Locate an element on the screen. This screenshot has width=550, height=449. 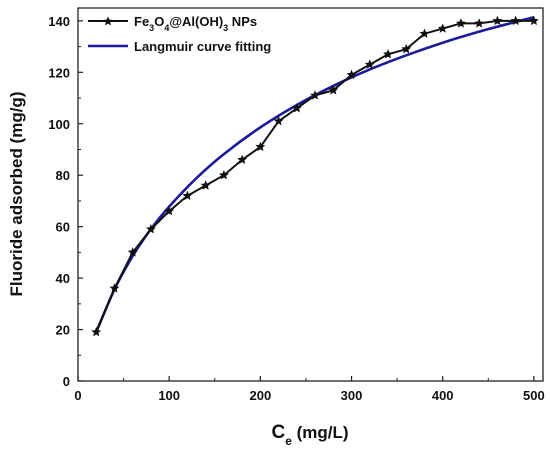
legend-marker-experimental is located at coordinates (108, 21).